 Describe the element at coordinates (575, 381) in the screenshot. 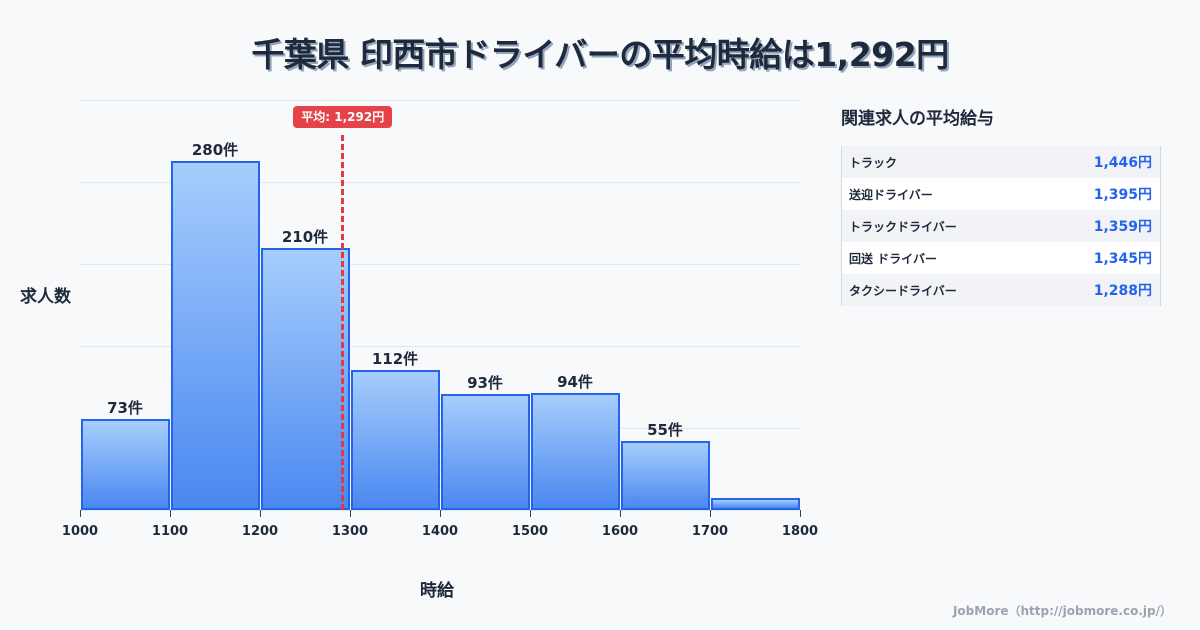

I see `bar-count-label: 94件` at that location.